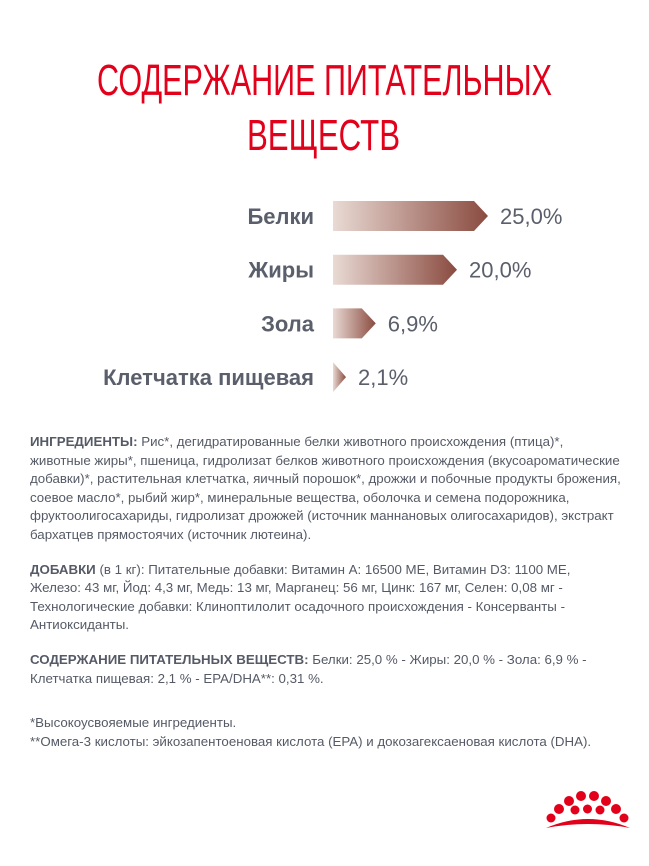 The image size is (649, 866). I want to click on logo, so click(588, 809).